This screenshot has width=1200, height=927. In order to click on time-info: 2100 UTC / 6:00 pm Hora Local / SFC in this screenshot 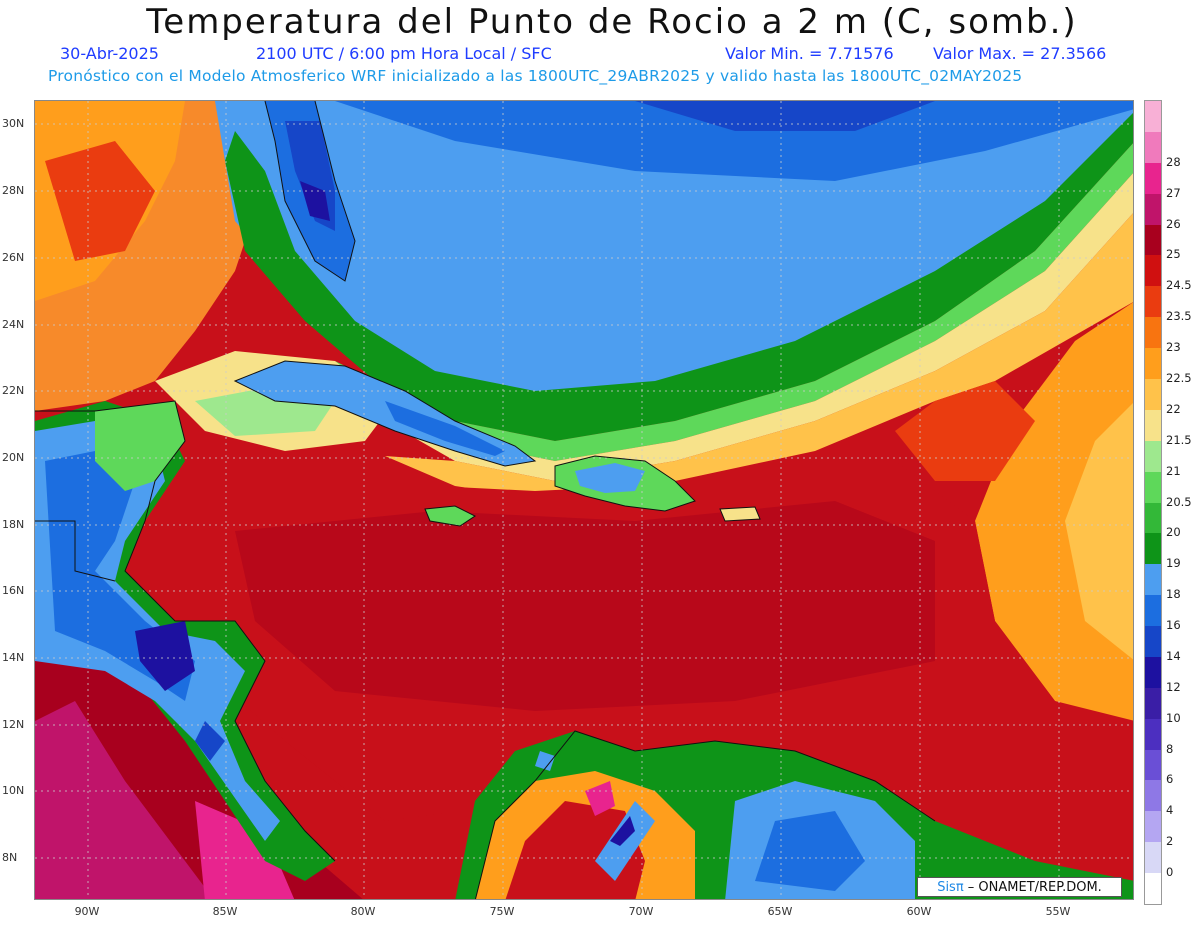, I will do `click(404, 53)`.